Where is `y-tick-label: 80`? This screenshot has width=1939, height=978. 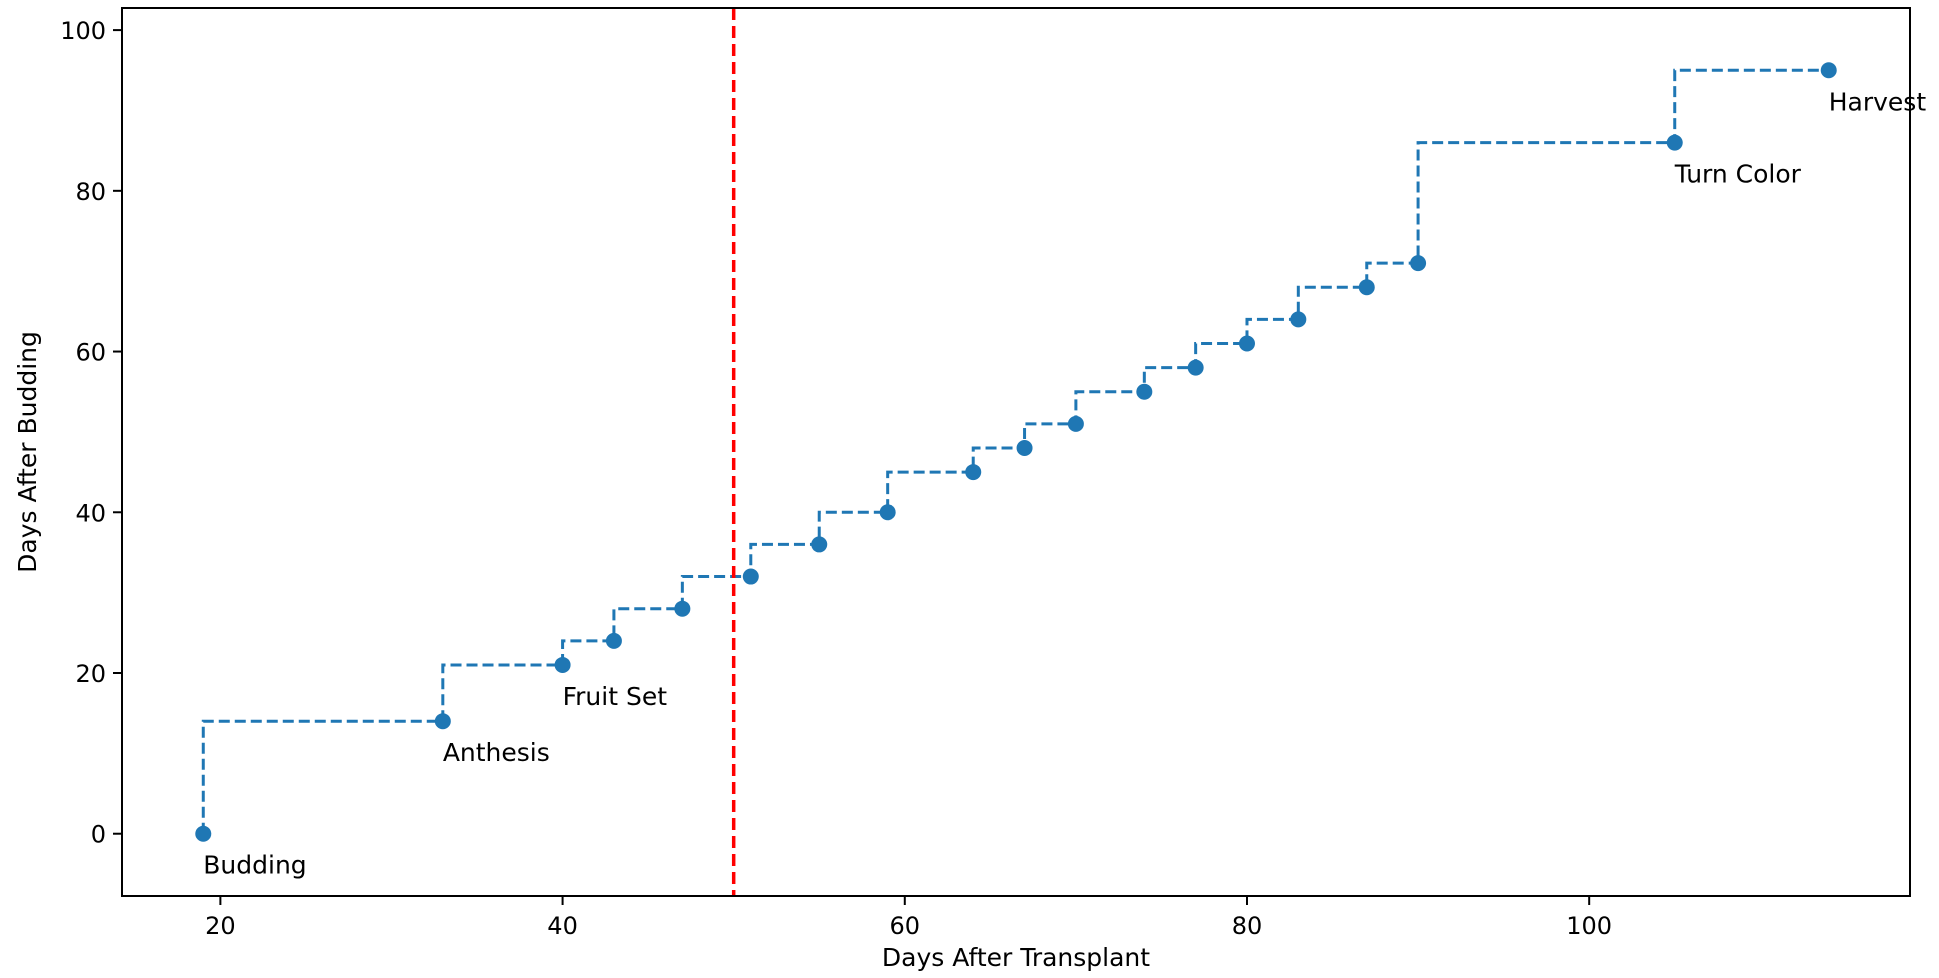
y-tick-label: 80 is located at coordinates (90, 192).